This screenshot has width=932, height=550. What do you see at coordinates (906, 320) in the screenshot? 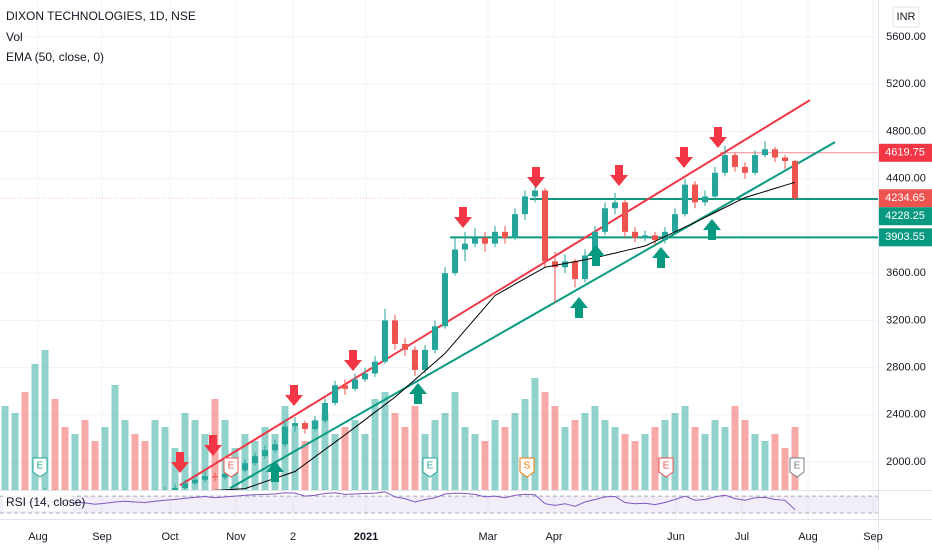
I see `y-tick-label: 3200.00` at bounding box center [906, 320].